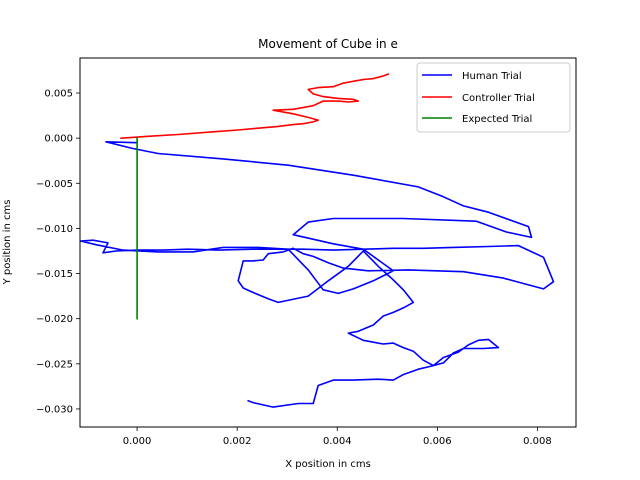  Describe the element at coordinates (54, 364) in the screenshot. I see `y-tick-label: −0.025` at that location.